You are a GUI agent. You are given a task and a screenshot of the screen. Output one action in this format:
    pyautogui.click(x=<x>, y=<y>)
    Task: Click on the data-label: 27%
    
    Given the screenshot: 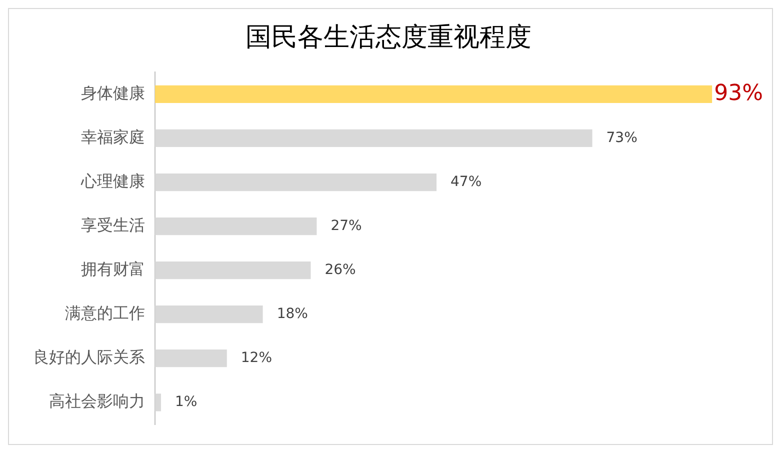 What is the action you would take?
    pyautogui.click(x=346, y=226)
    